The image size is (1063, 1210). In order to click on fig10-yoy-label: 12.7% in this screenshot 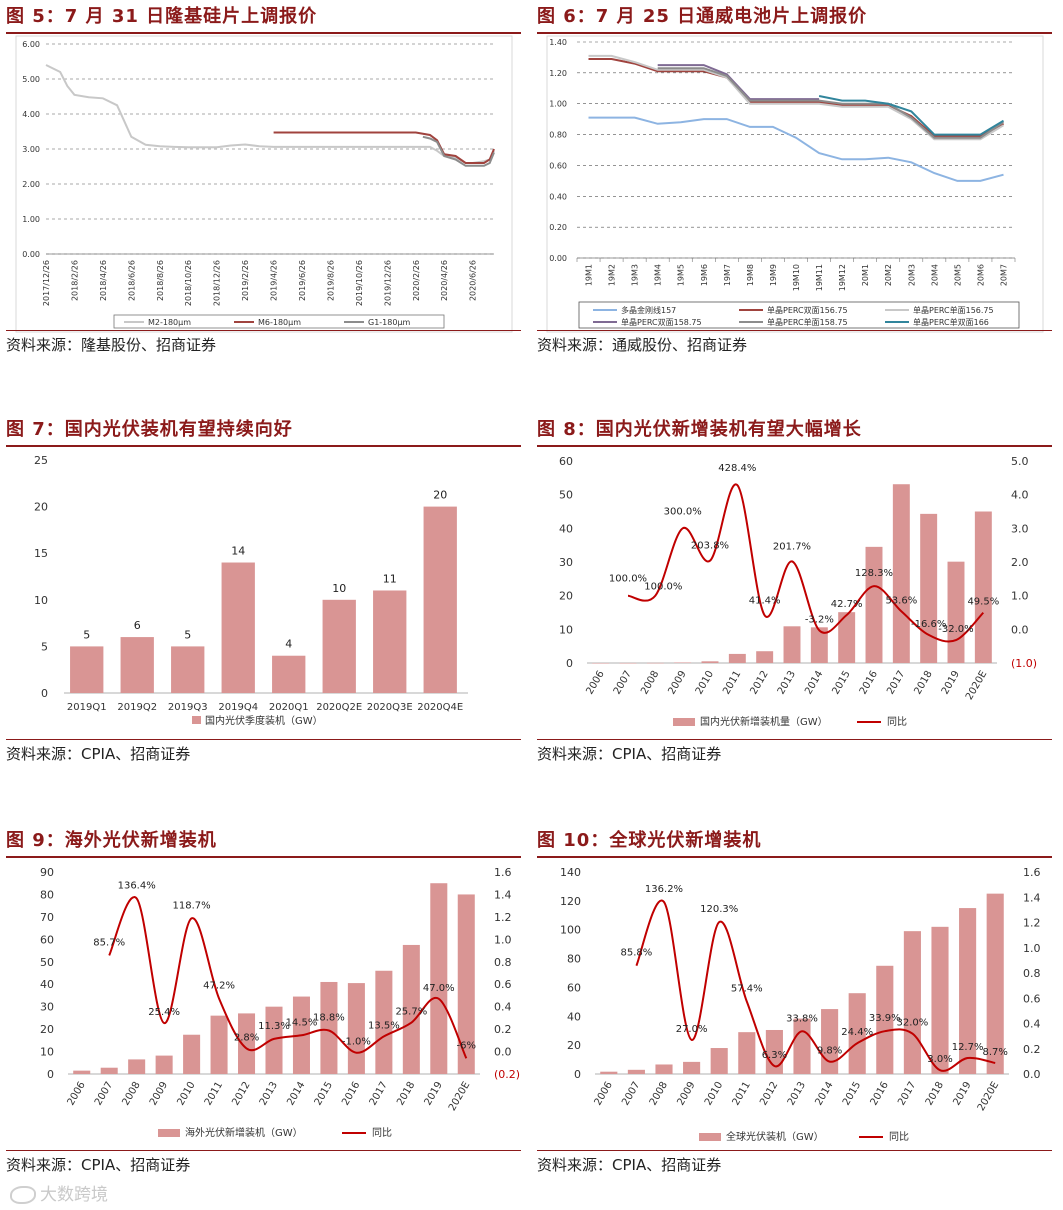, I will do `click(968, 1047)`.